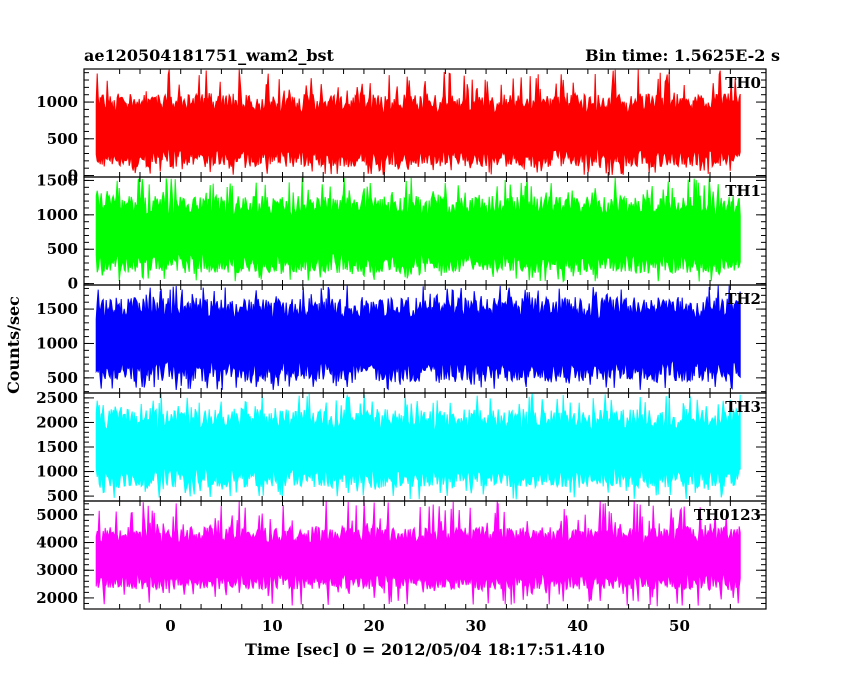 The height and width of the screenshot is (680, 850). Describe the element at coordinates (13, 345) in the screenshot. I see `y-axis-label: Counts/sec` at that location.